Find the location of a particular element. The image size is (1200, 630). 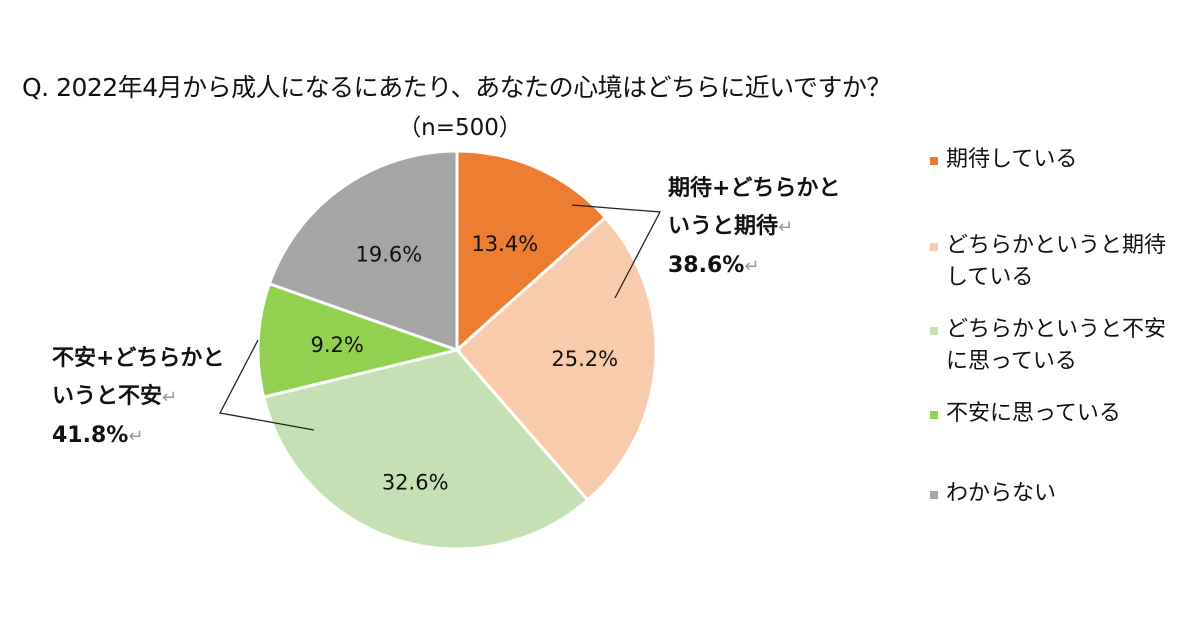

legend-label: 期待している is located at coordinates (1012, 159).